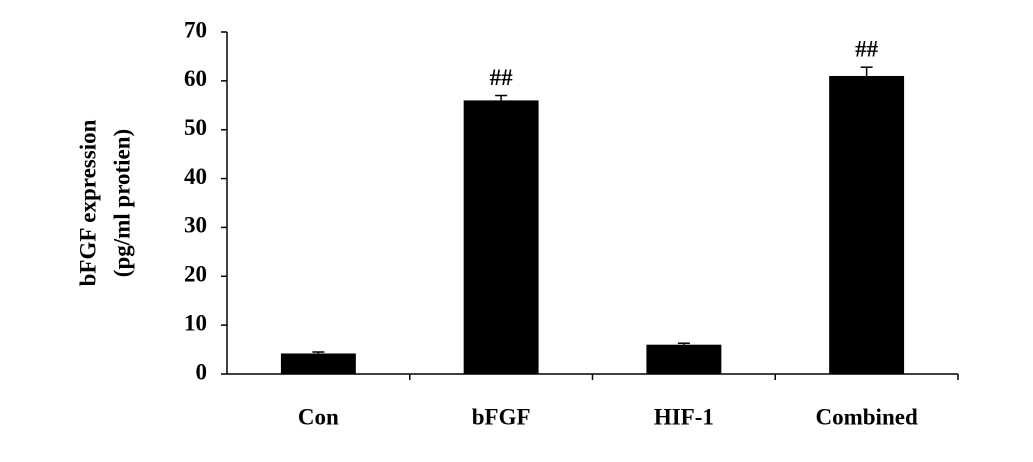 Image resolution: width=1033 pixels, height=462 pixels. What do you see at coordinates (684, 416) in the screenshot?
I see `x-tick-label: HIF-1` at bounding box center [684, 416].